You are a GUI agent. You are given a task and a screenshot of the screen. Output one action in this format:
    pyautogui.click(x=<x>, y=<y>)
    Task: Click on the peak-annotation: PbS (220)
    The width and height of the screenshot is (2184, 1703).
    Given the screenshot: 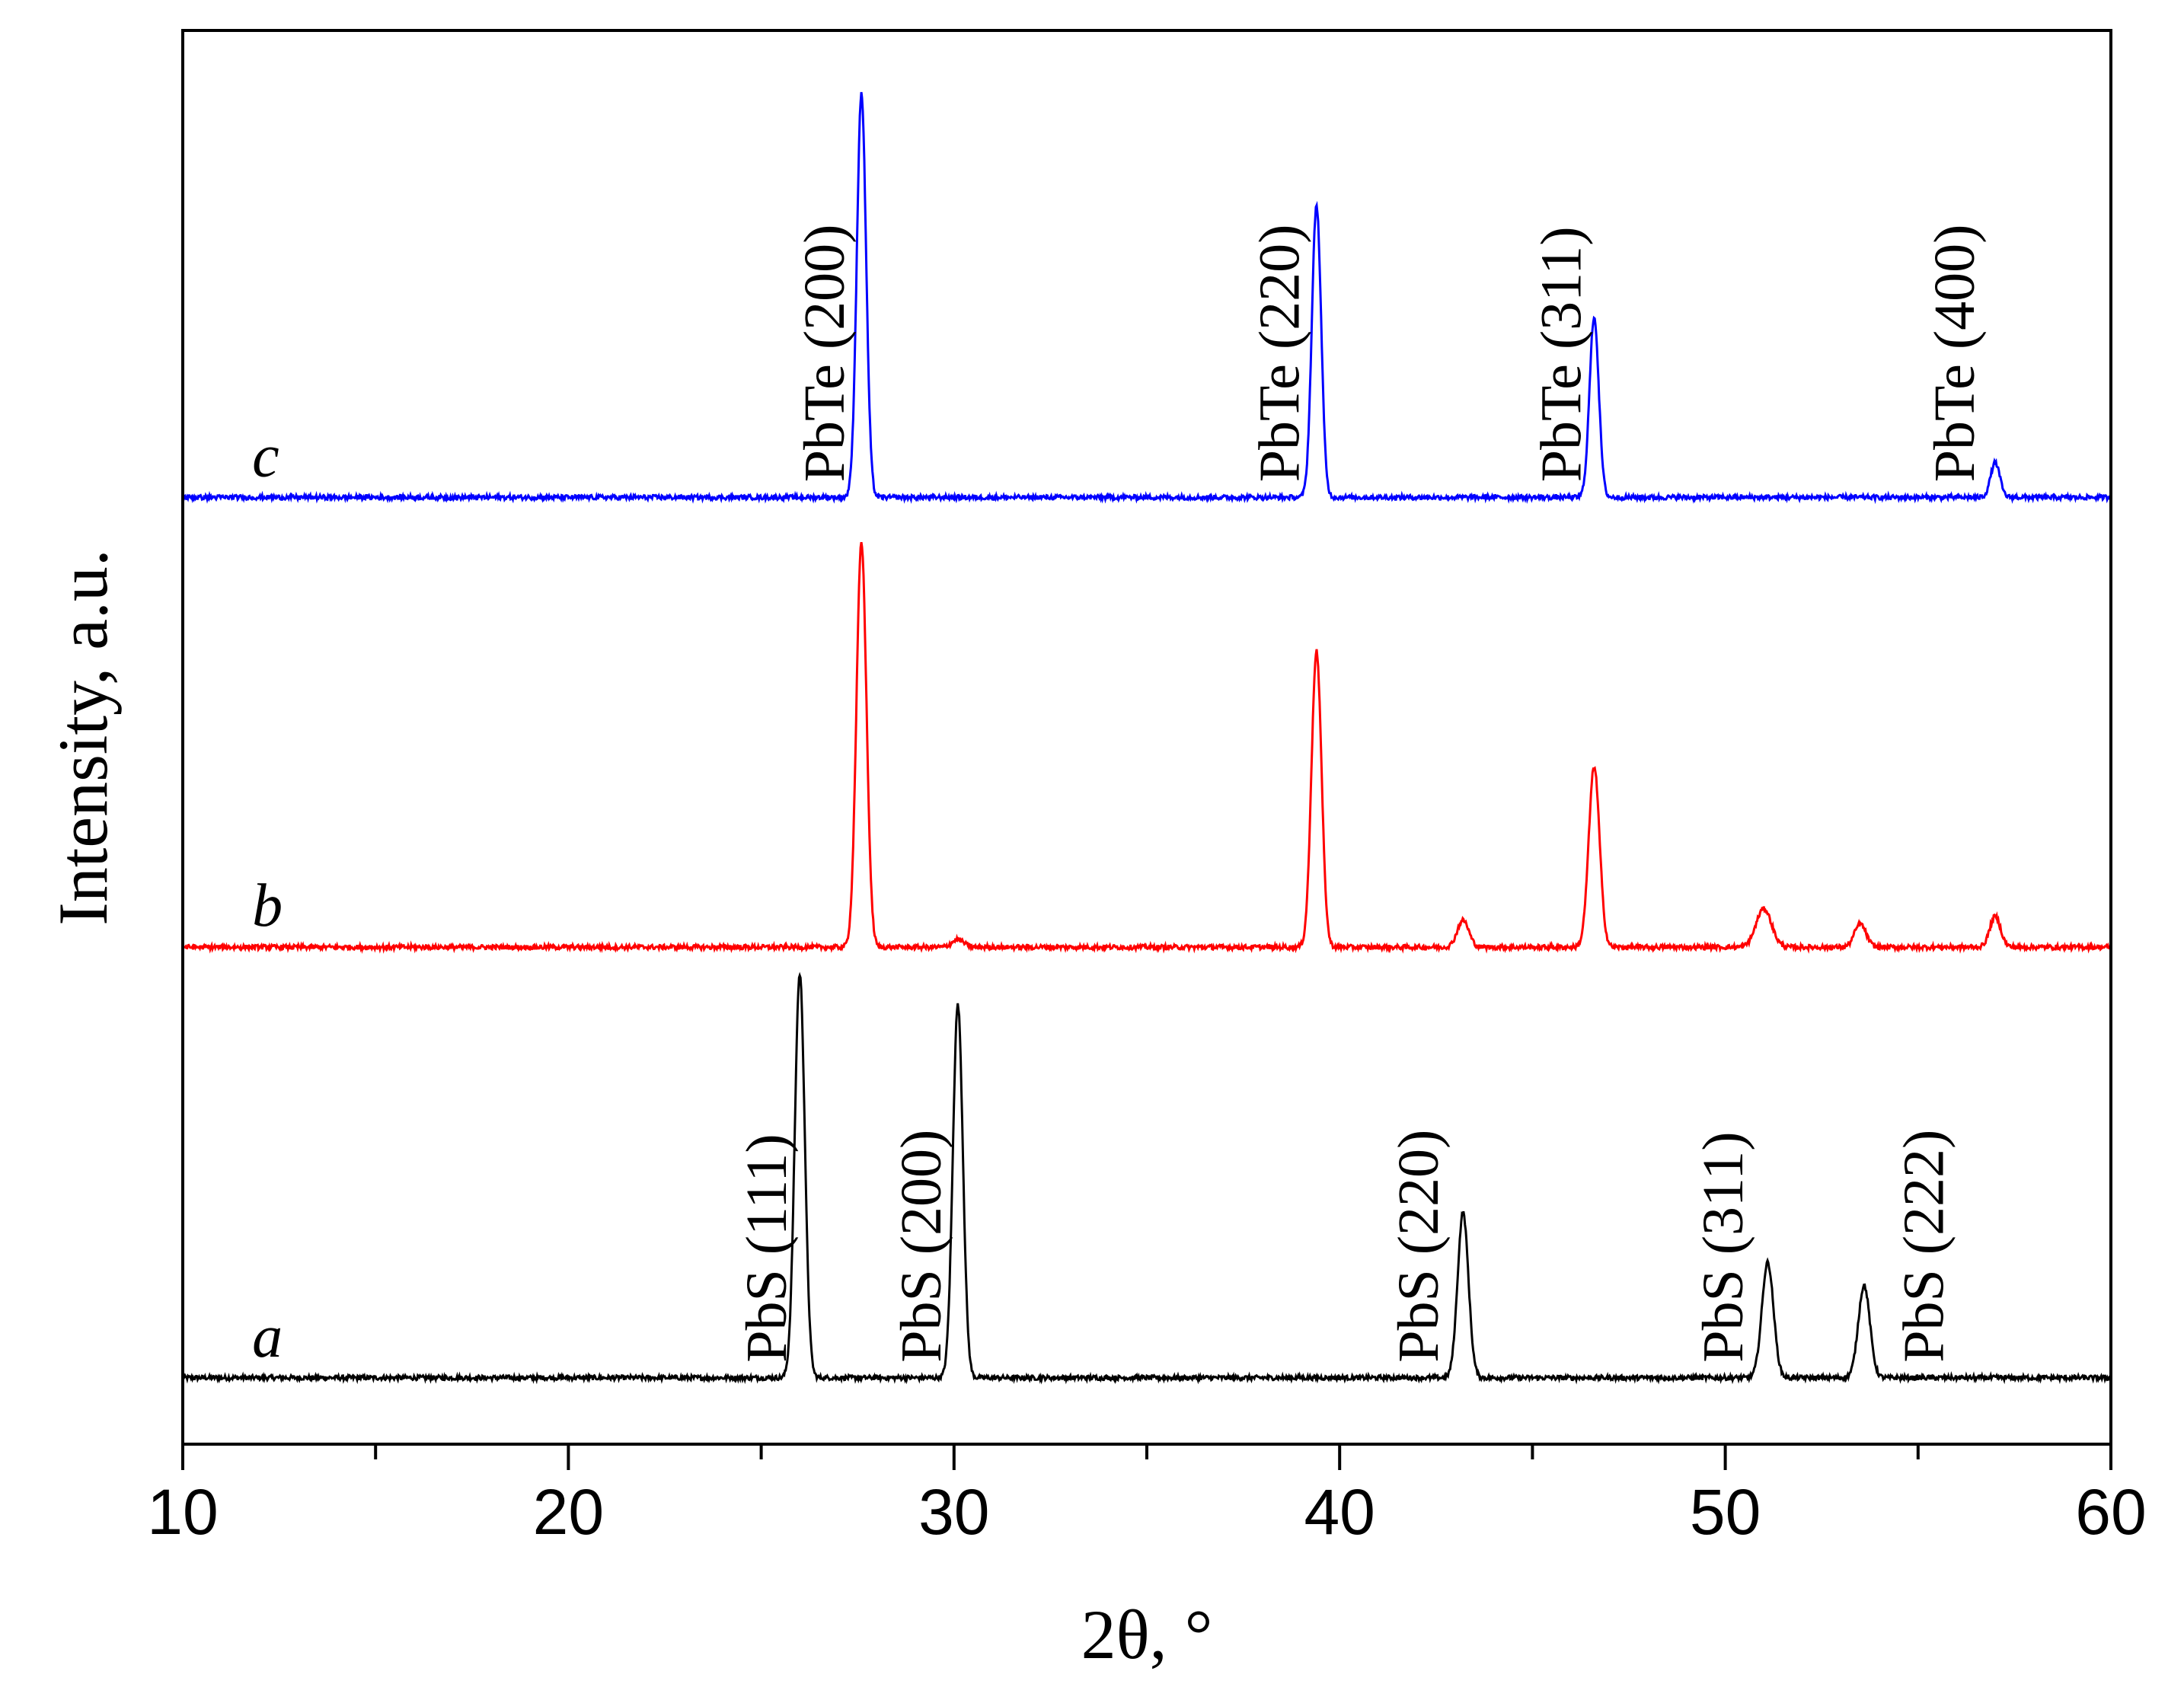 What is the action you would take?
    pyautogui.click(x=1419, y=1246)
    